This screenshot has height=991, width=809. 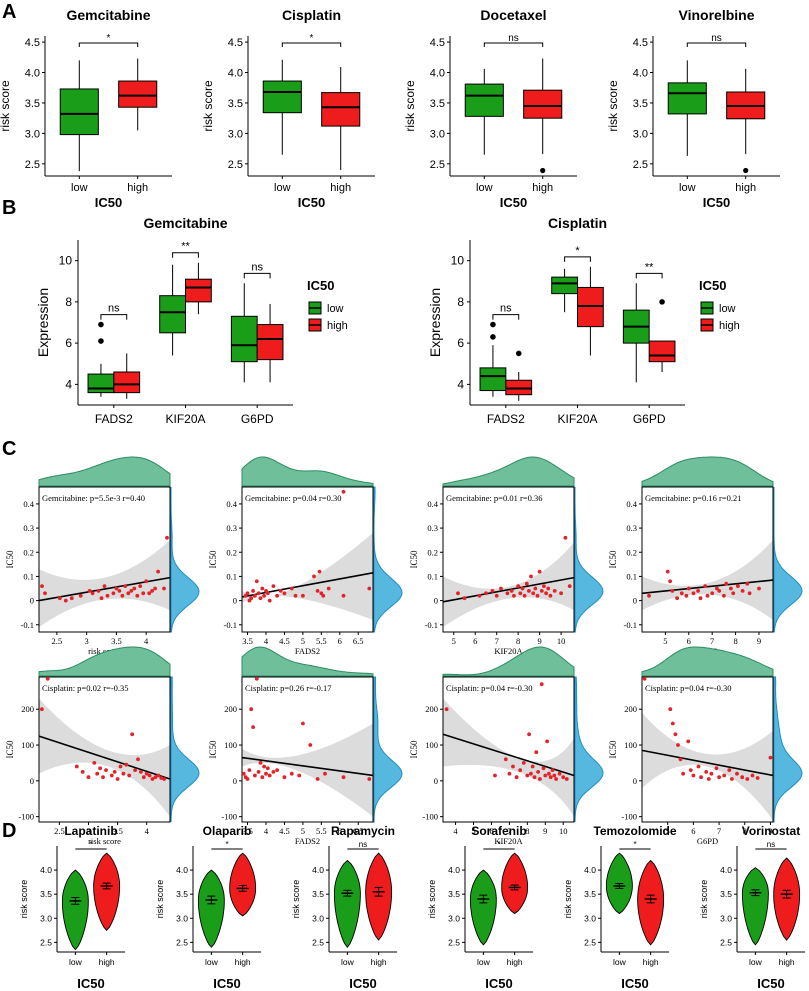 I want to click on right-marginal-density, so click(x=185, y=749).